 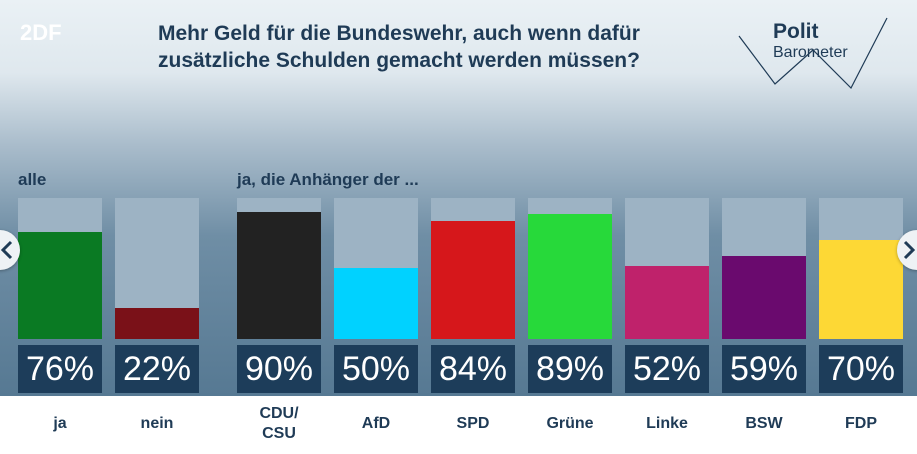 I want to click on bar-category-label: FDP, so click(x=861, y=424).